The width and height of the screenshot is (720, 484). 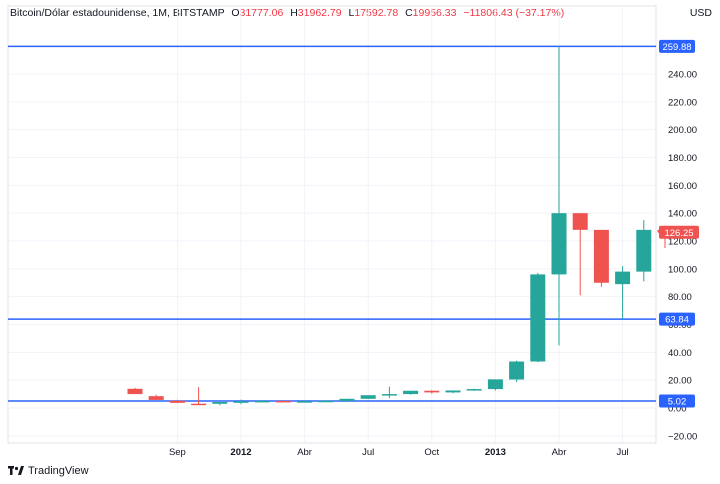 I want to click on tradingview-label: TradingView, so click(x=58, y=471).